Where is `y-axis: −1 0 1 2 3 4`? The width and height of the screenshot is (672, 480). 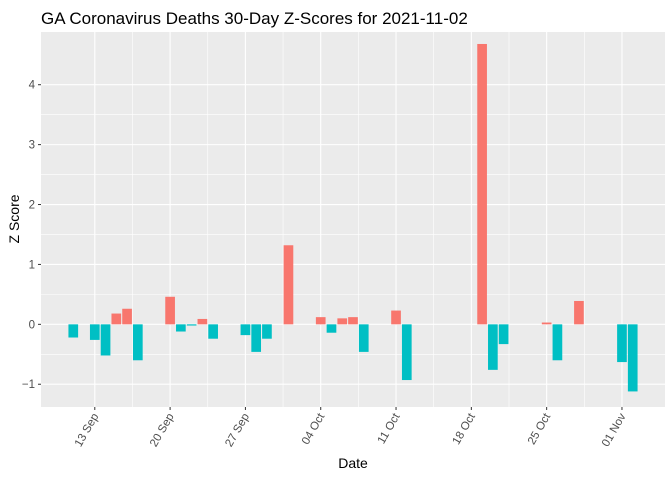 y-axis: −1 0 1 2 3 4 is located at coordinates (31, 235).